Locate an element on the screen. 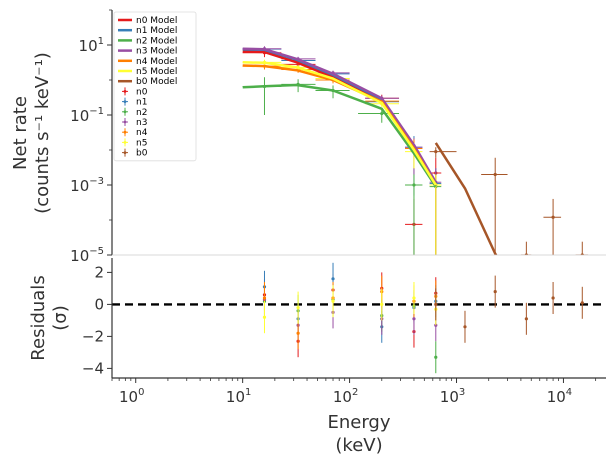 The height and width of the screenshot is (464, 616). residual-series-b0 is located at coordinates (509, 309).